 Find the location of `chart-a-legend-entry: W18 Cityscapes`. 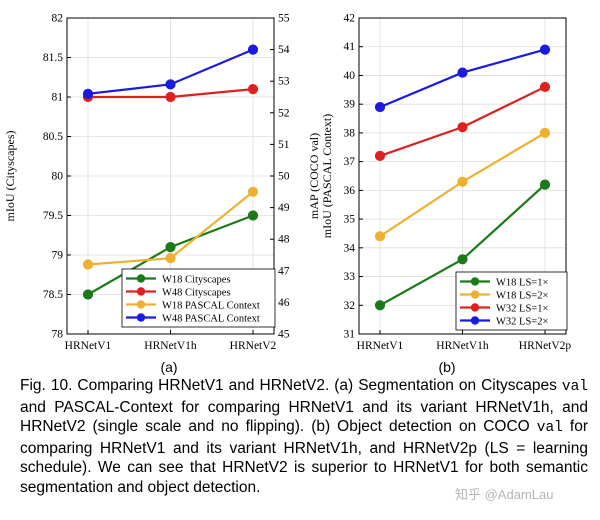

chart-a-legend-entry: W18 Cityscapes is located at coordinates (196, 279).